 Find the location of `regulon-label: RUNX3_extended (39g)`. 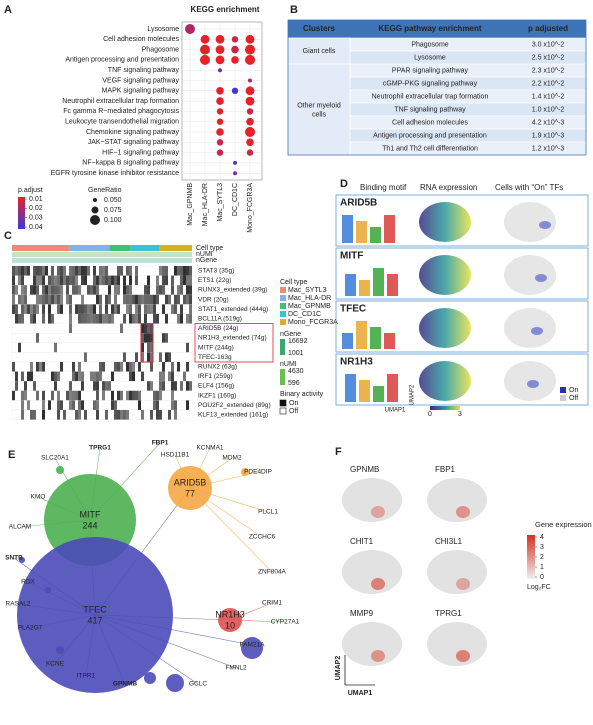

regulon-label: RUNX3_extended (39g) is located at coordinates (232, 290).